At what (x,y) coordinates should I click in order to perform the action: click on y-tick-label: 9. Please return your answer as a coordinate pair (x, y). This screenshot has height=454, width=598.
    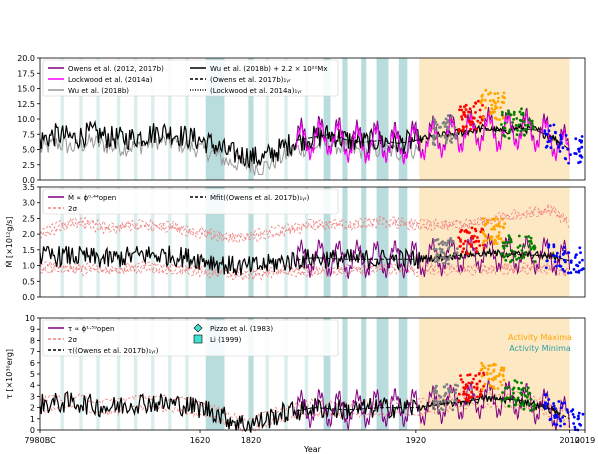
    Looking at the image, I should click on (32, 329).